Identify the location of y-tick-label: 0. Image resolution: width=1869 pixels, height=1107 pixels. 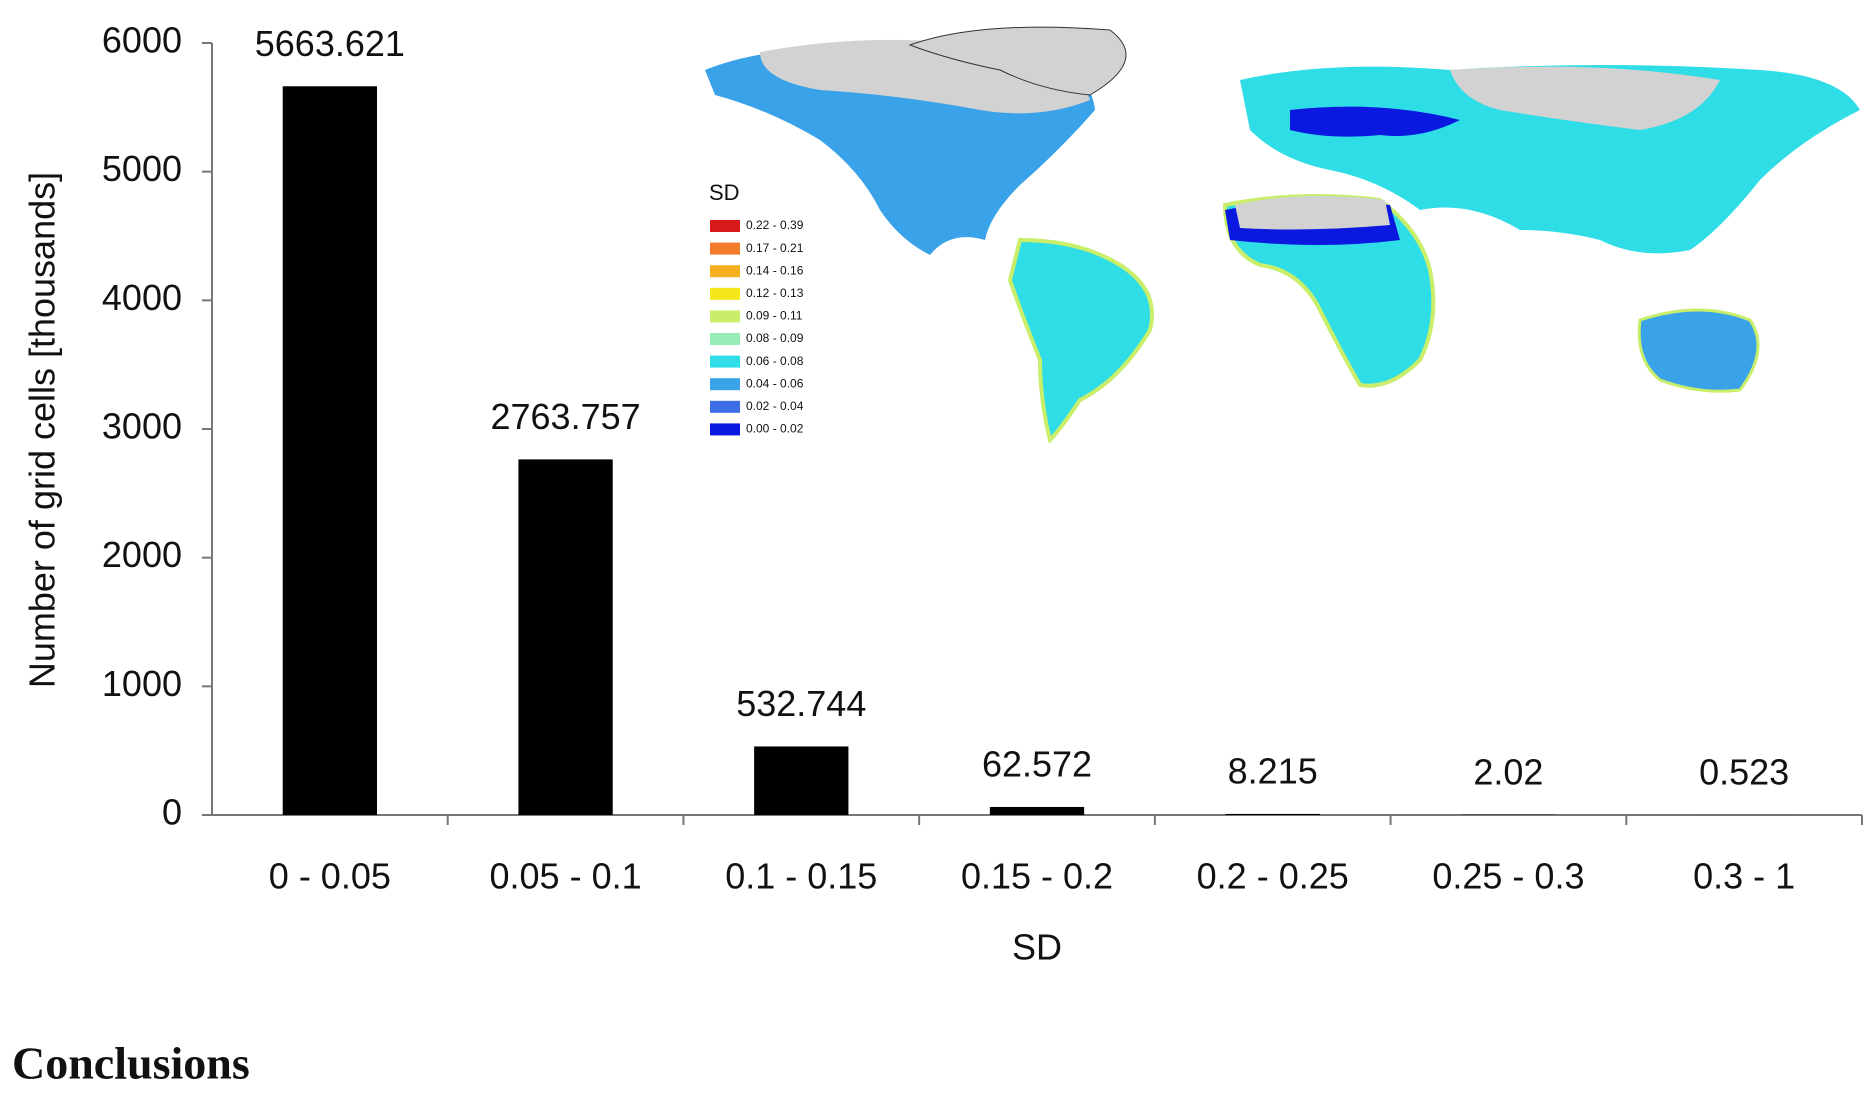
(172, 812).